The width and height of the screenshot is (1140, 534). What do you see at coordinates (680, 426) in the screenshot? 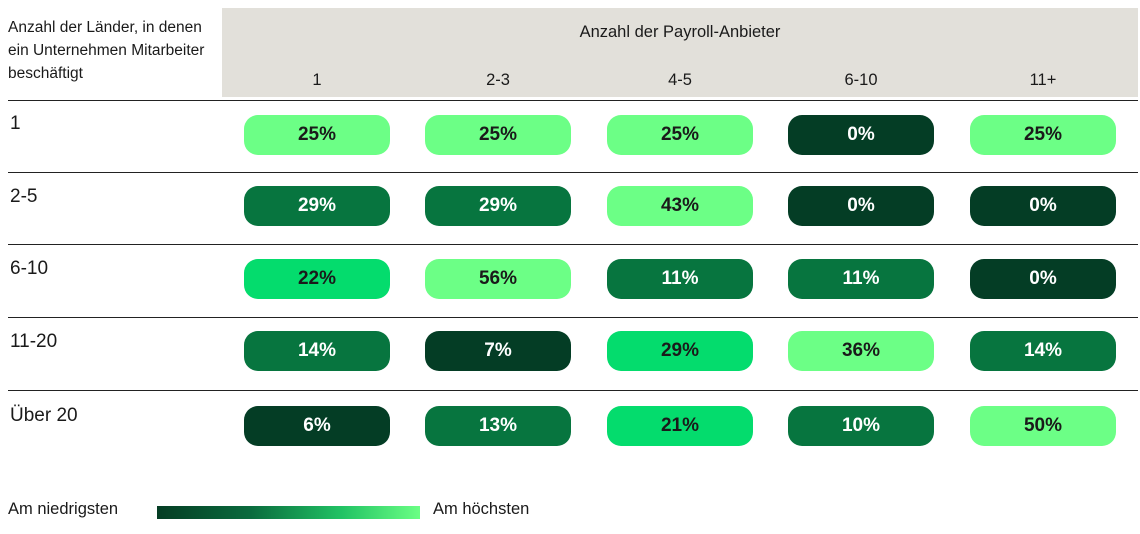
I see `heatmap-cell: 21%` at bounding box center [680, 426].